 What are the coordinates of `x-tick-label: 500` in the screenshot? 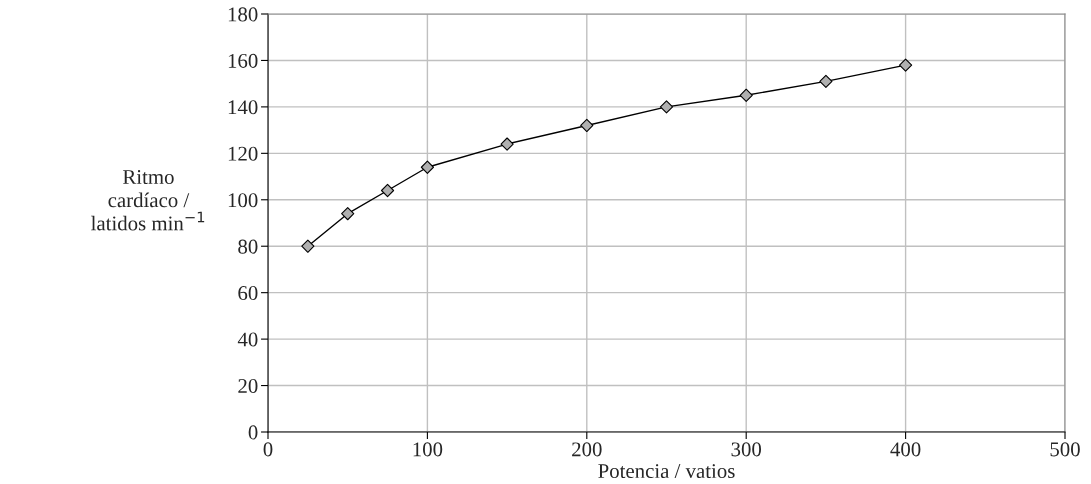 It's located at (1065, 449).